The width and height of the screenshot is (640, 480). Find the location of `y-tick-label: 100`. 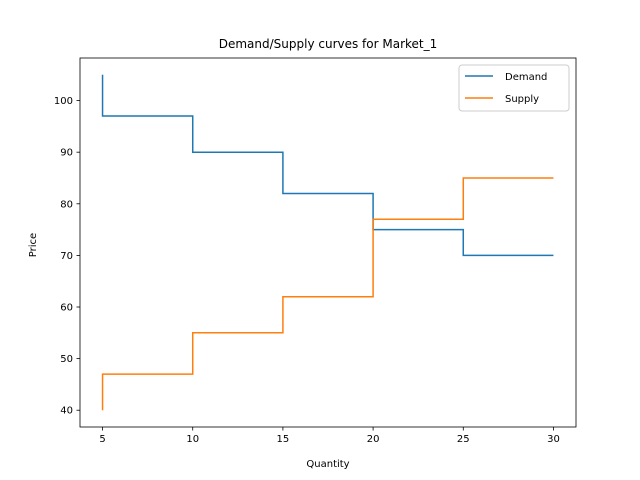

y-tick-label: 100 is located at coordinates (63, 101).